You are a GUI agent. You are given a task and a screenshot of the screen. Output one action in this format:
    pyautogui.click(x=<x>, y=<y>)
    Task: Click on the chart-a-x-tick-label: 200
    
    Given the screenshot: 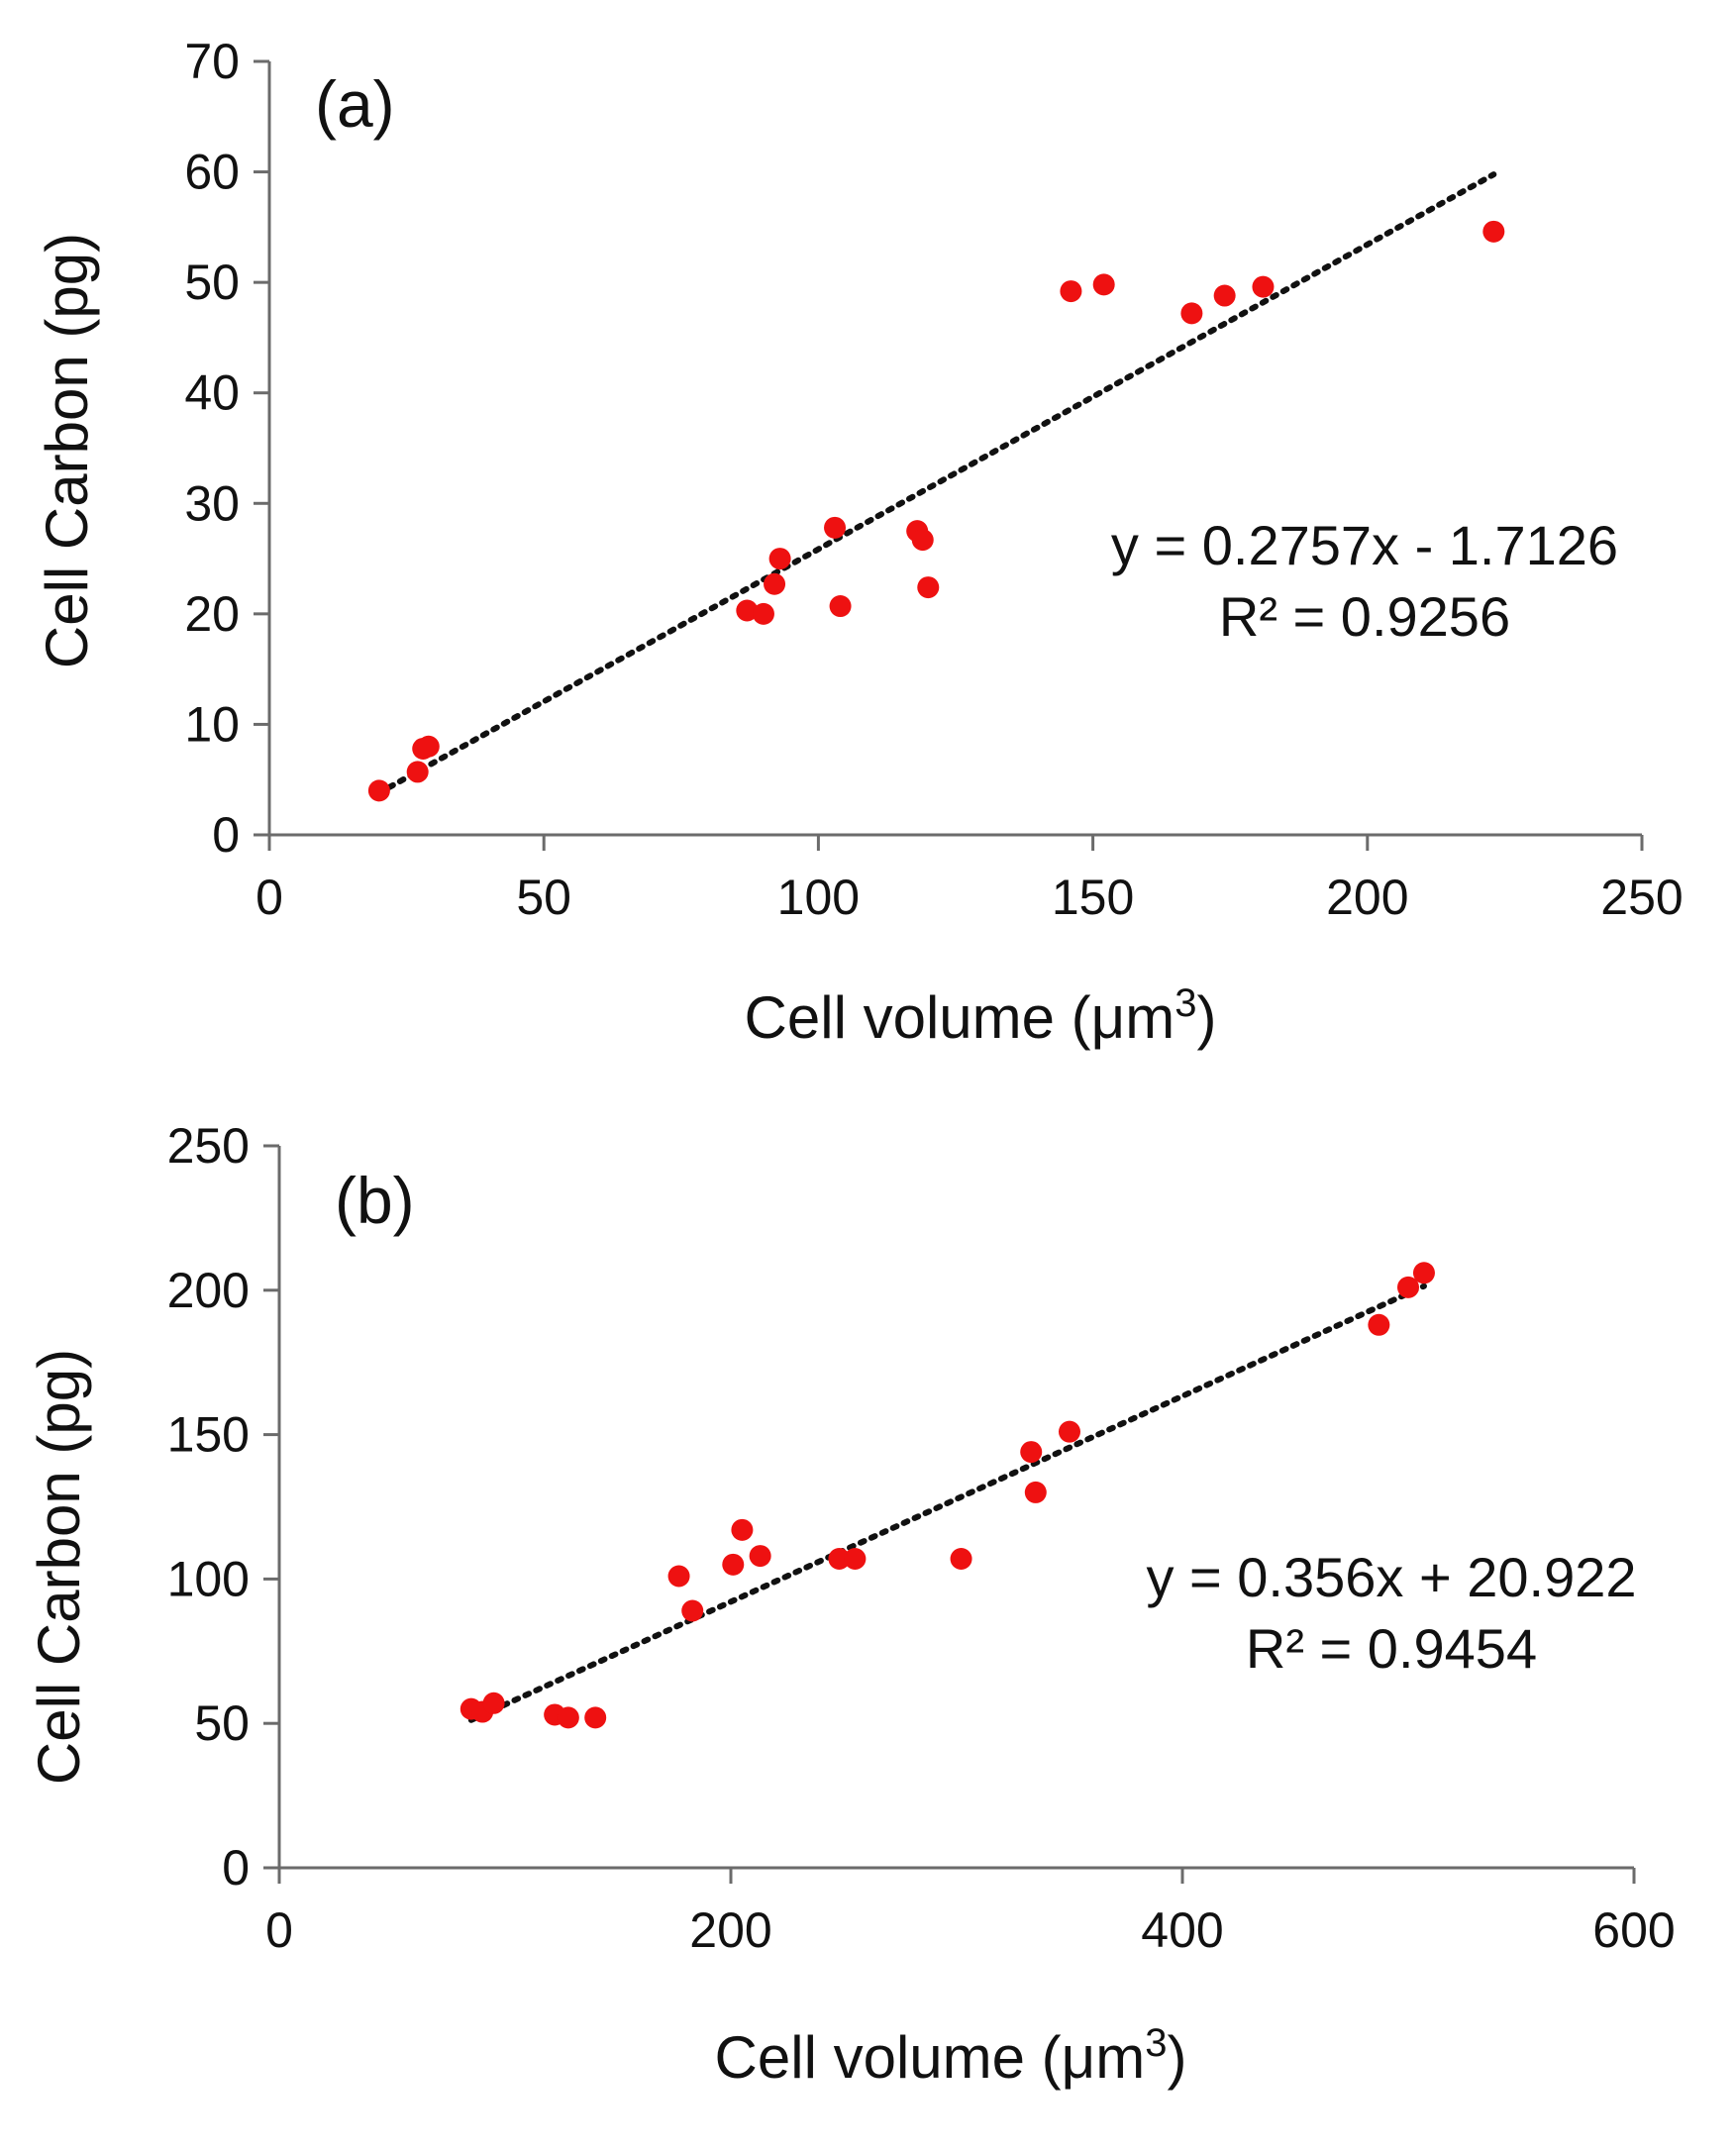 What is the action you would take?
    pyautogui.click(x=1367, y=898)
    